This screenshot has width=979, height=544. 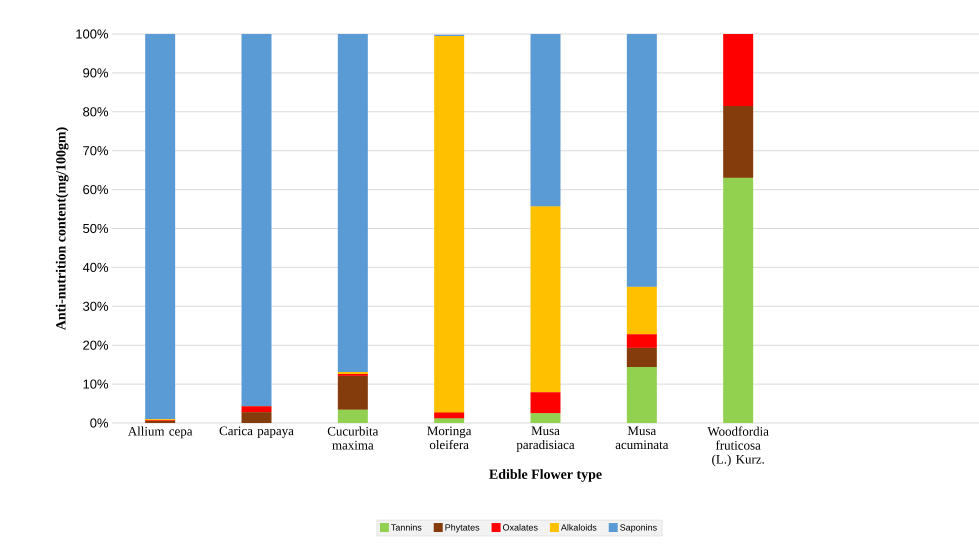 What do you see at coordinates (738, 446) in the screenshot?
I see `x-tick-label: Woodfordia fruticosa (L.) Kurz.` at bounding box center [738, 446].